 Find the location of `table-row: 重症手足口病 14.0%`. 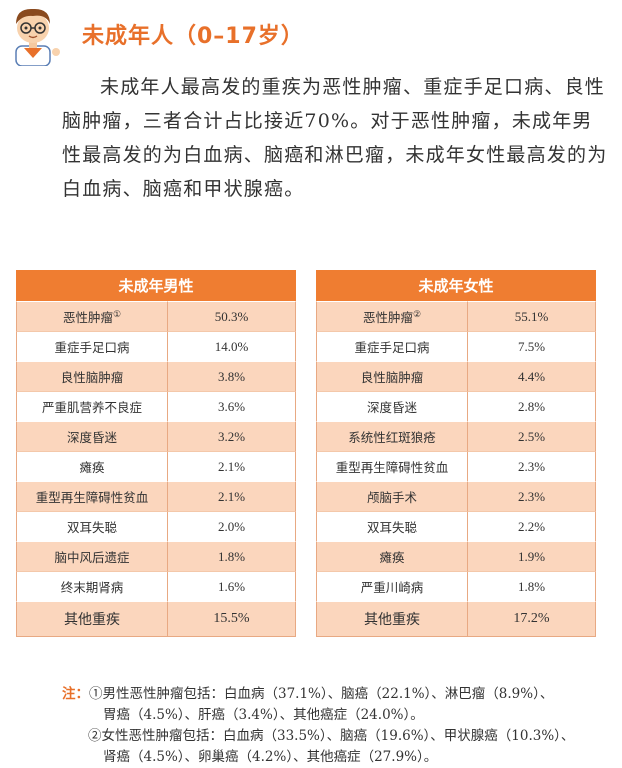

table-row: 重症手足口病 14.0% is located at coordinates (156, 346).